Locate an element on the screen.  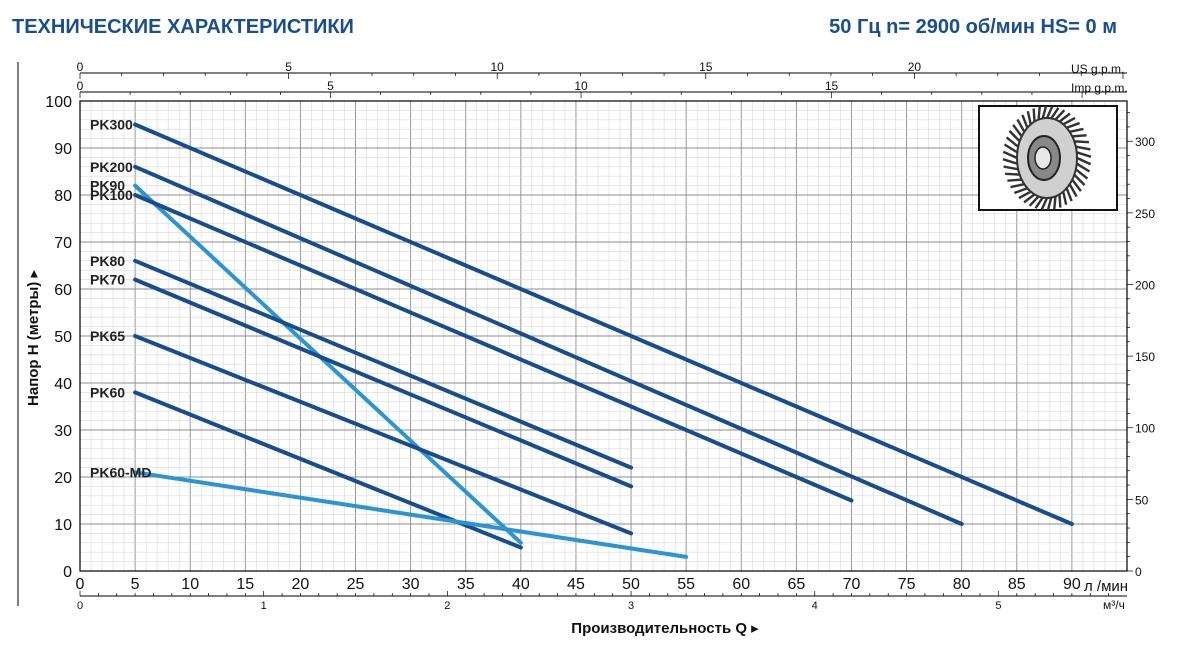
y-tick-label: 30 is located at coordinates (63, 431).